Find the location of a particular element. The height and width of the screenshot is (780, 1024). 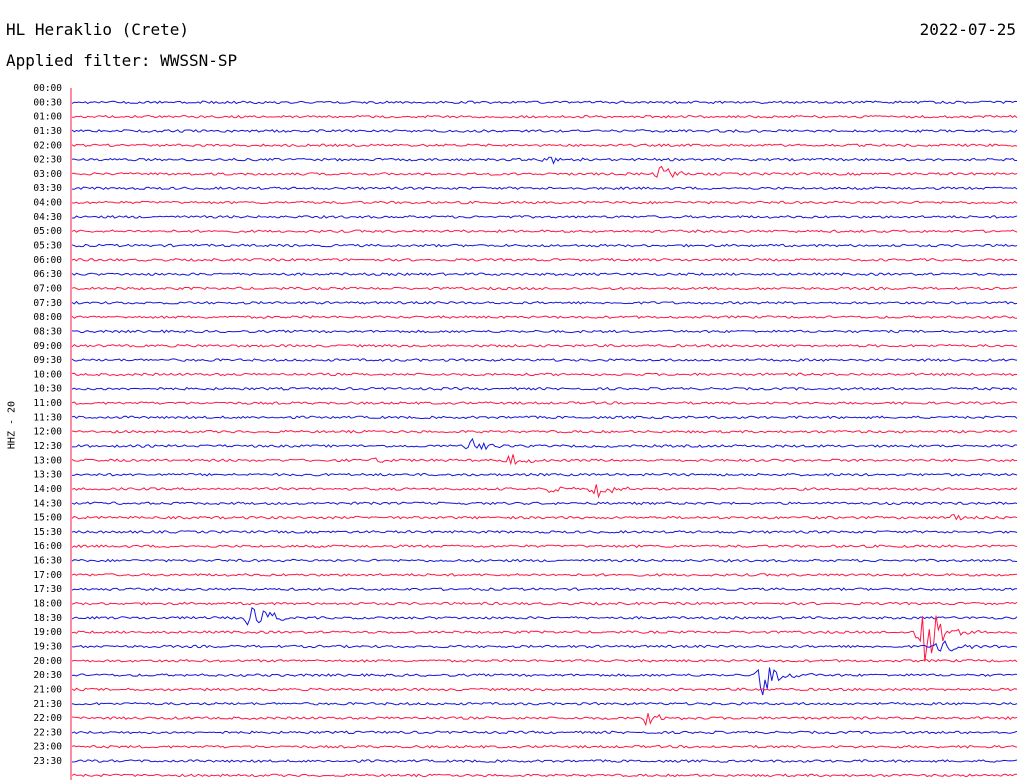

tick-label: 00:00 is located at coordinates (47, 88).